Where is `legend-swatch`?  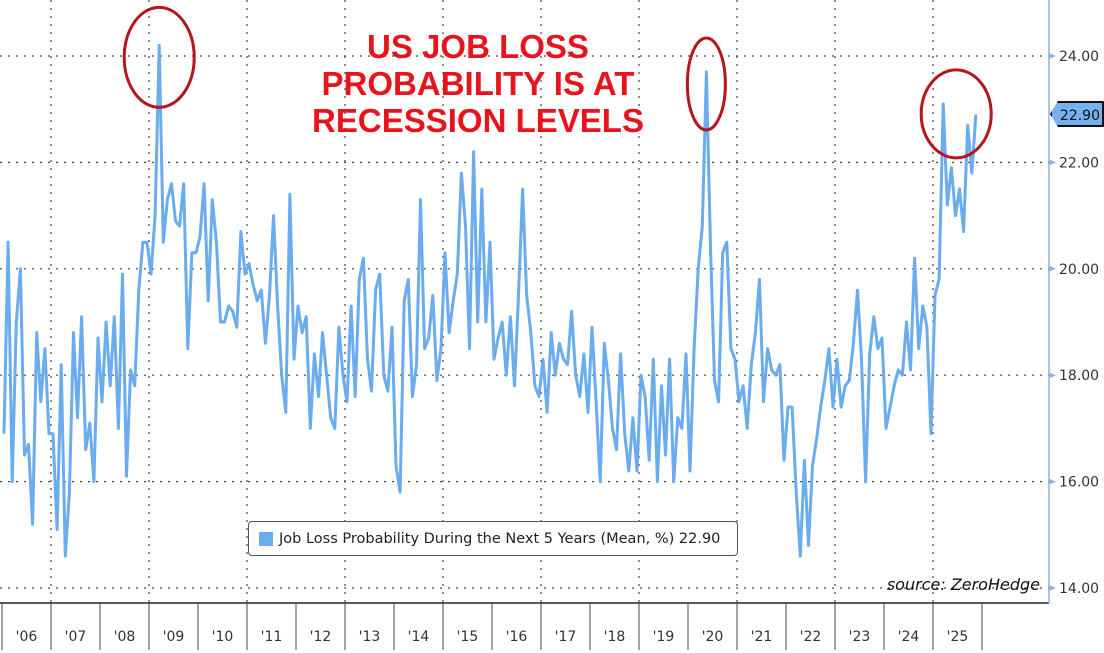 legend-swatch is located at coordinates (266, 538).